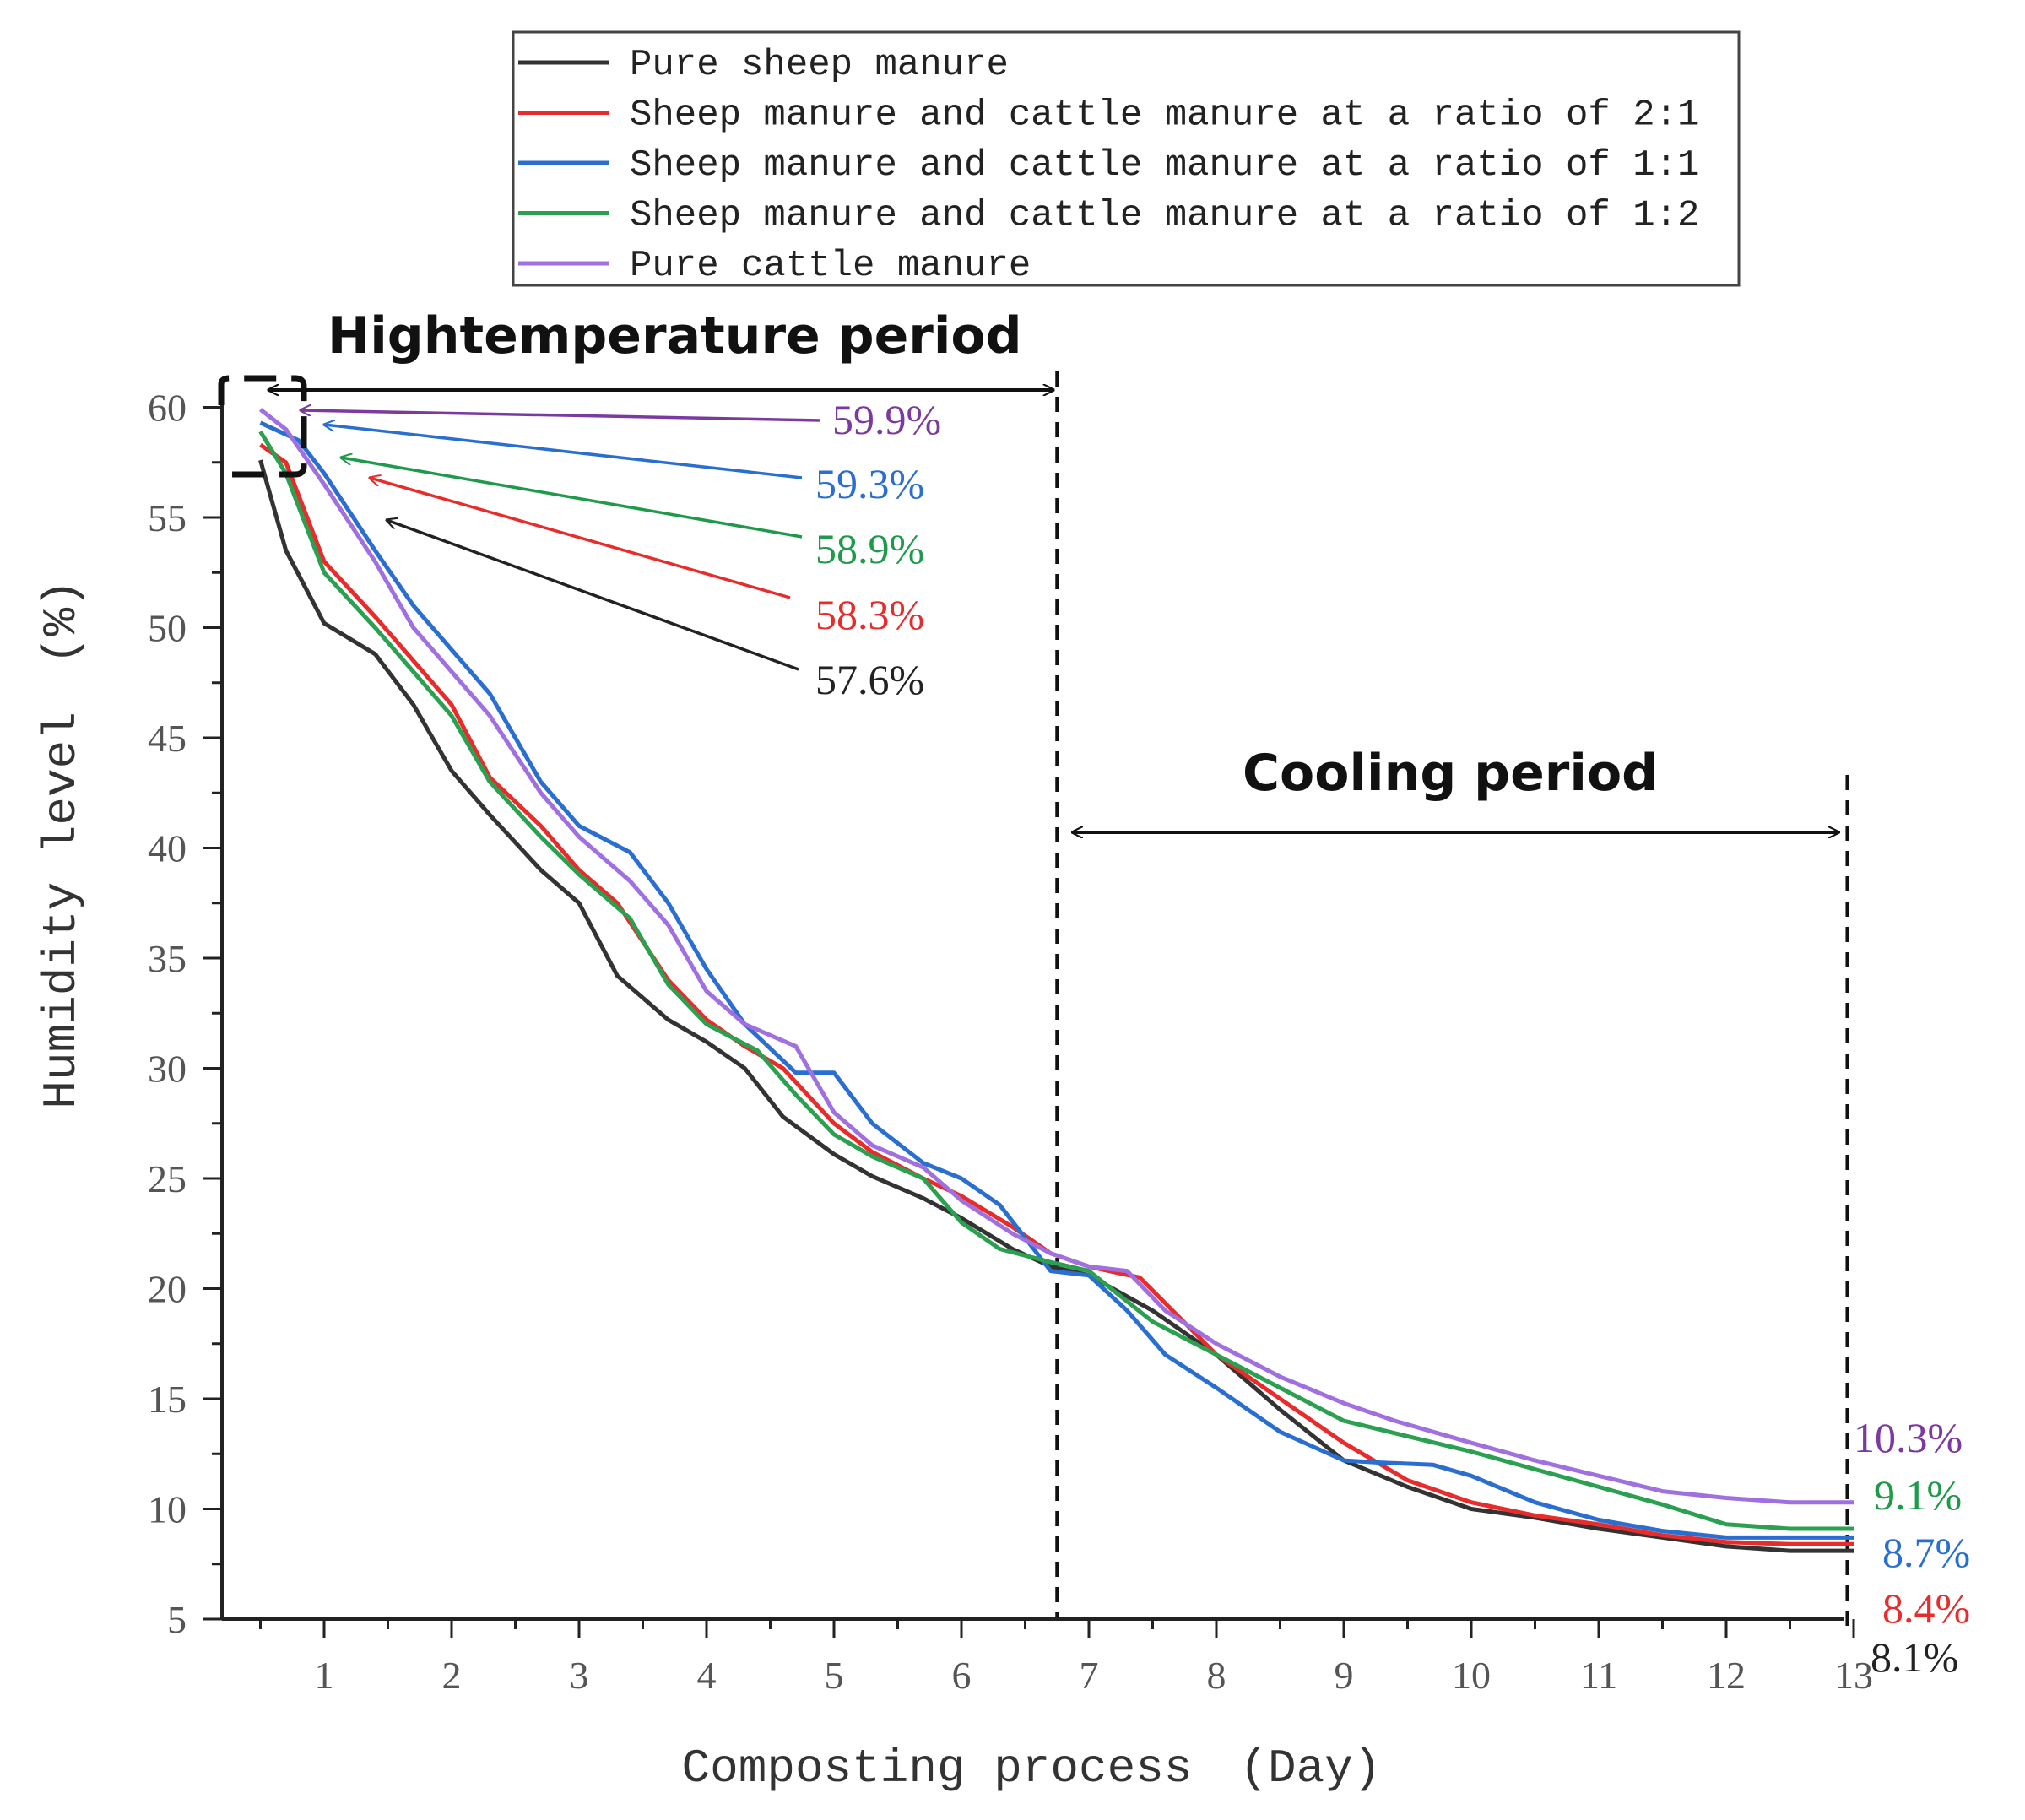  What do you see at coordinates (262, 426) in the screenshot?
I see `start-region-bracket` at bounding box center [262, 426].